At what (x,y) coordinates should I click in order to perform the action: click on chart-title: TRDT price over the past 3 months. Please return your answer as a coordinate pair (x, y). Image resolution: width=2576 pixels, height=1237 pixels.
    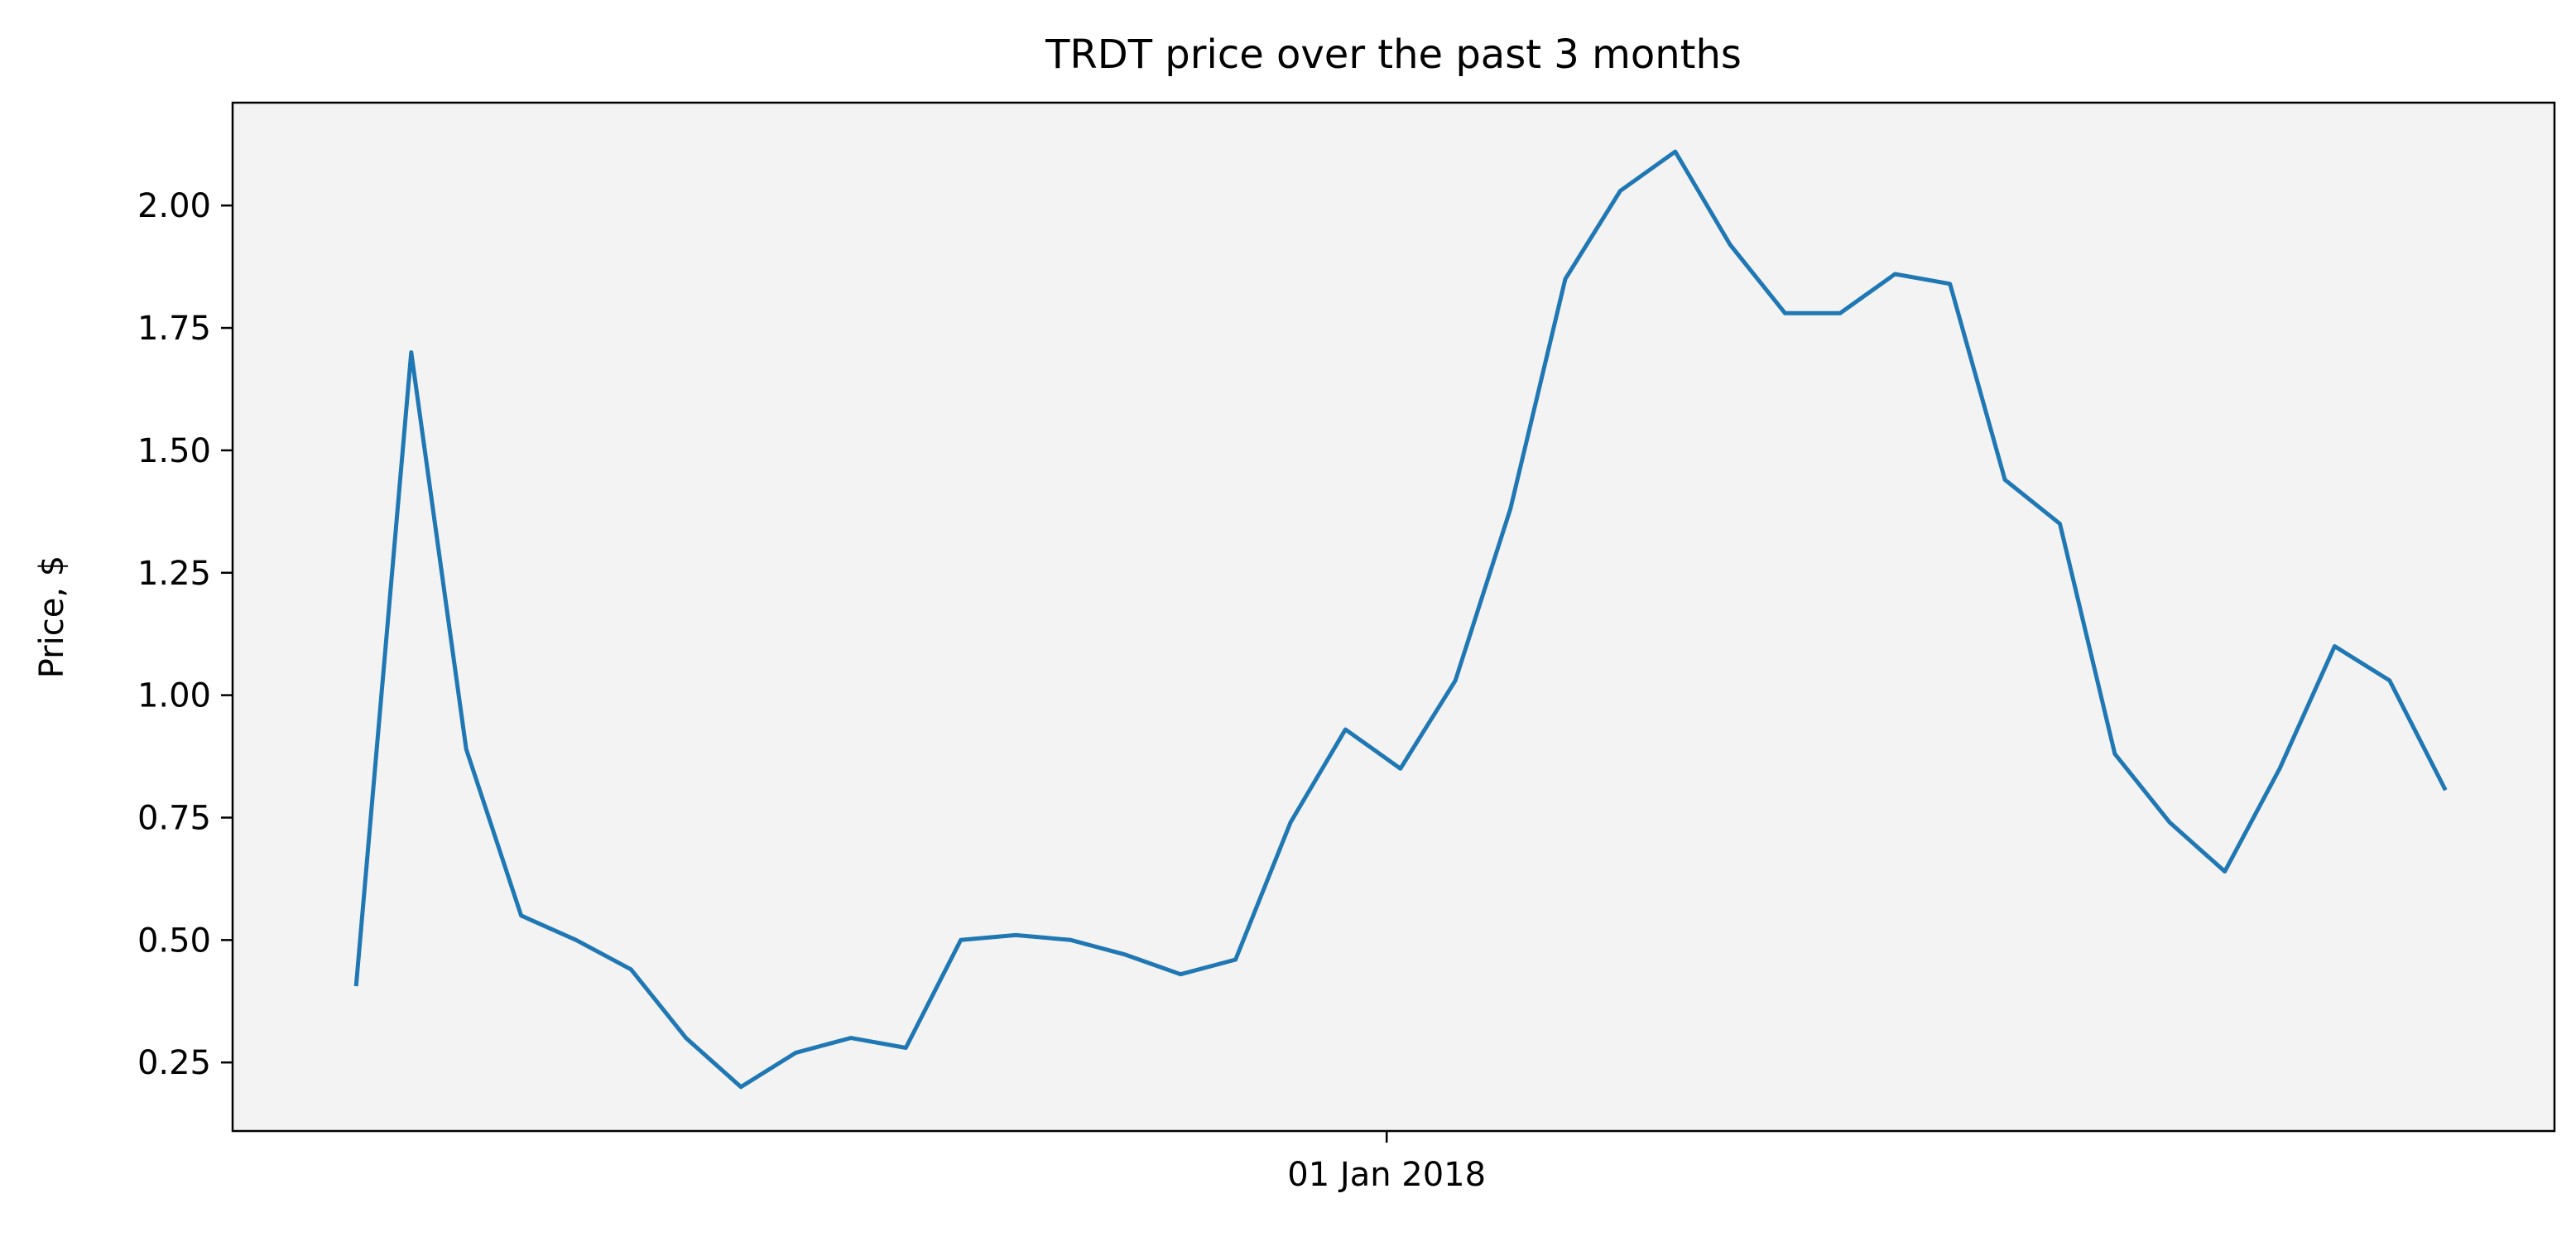
    Looking at the image, I should click on (1393, 54).